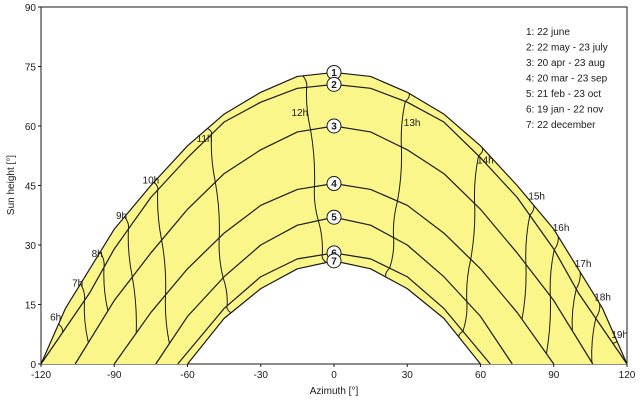 The width and height of the screenshot is (640, 401). What do you see at coordinates (31, 8) in the screenshot?
I see `y-tick-label: 90` at bounding box center [31, 8].